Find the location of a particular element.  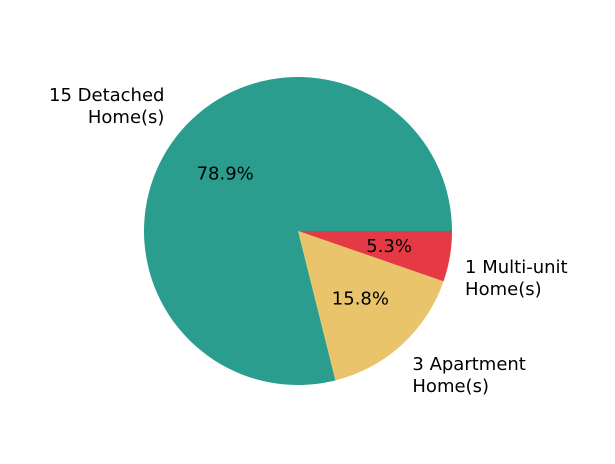

pct-label-1: 15.8% is located at coordinates (360, 299).